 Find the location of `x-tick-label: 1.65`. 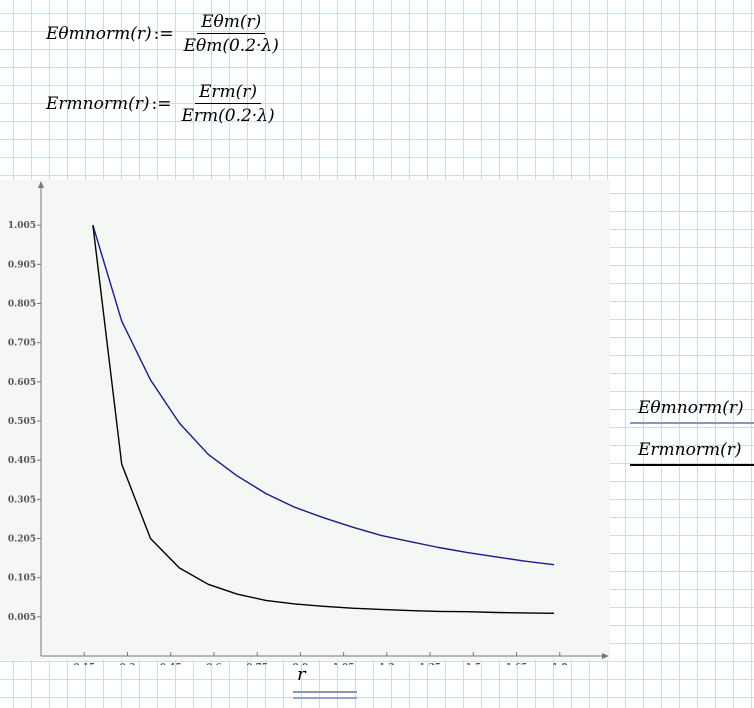

x-tick-label: 1.65 is located at coordinates (517, 664).